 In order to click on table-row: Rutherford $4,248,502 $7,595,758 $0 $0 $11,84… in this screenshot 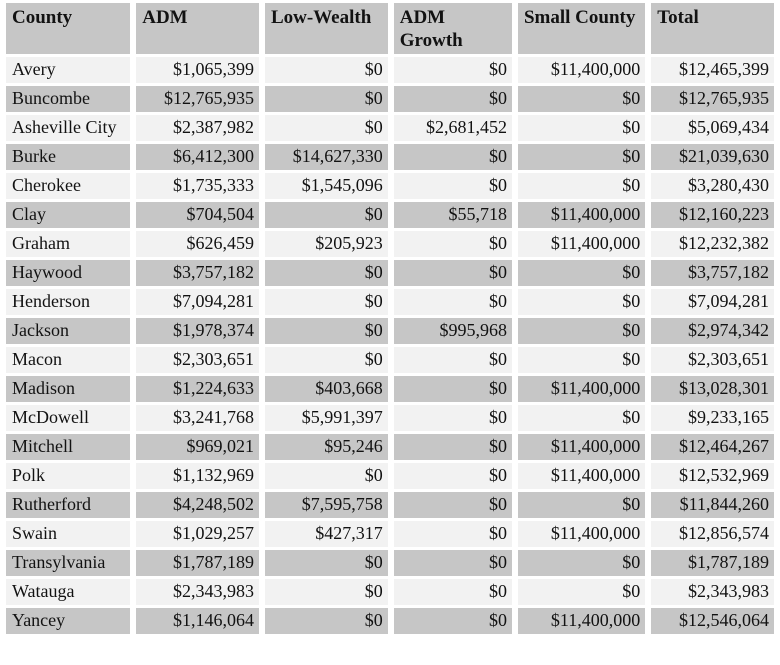, I will do `click(390, 505)`.